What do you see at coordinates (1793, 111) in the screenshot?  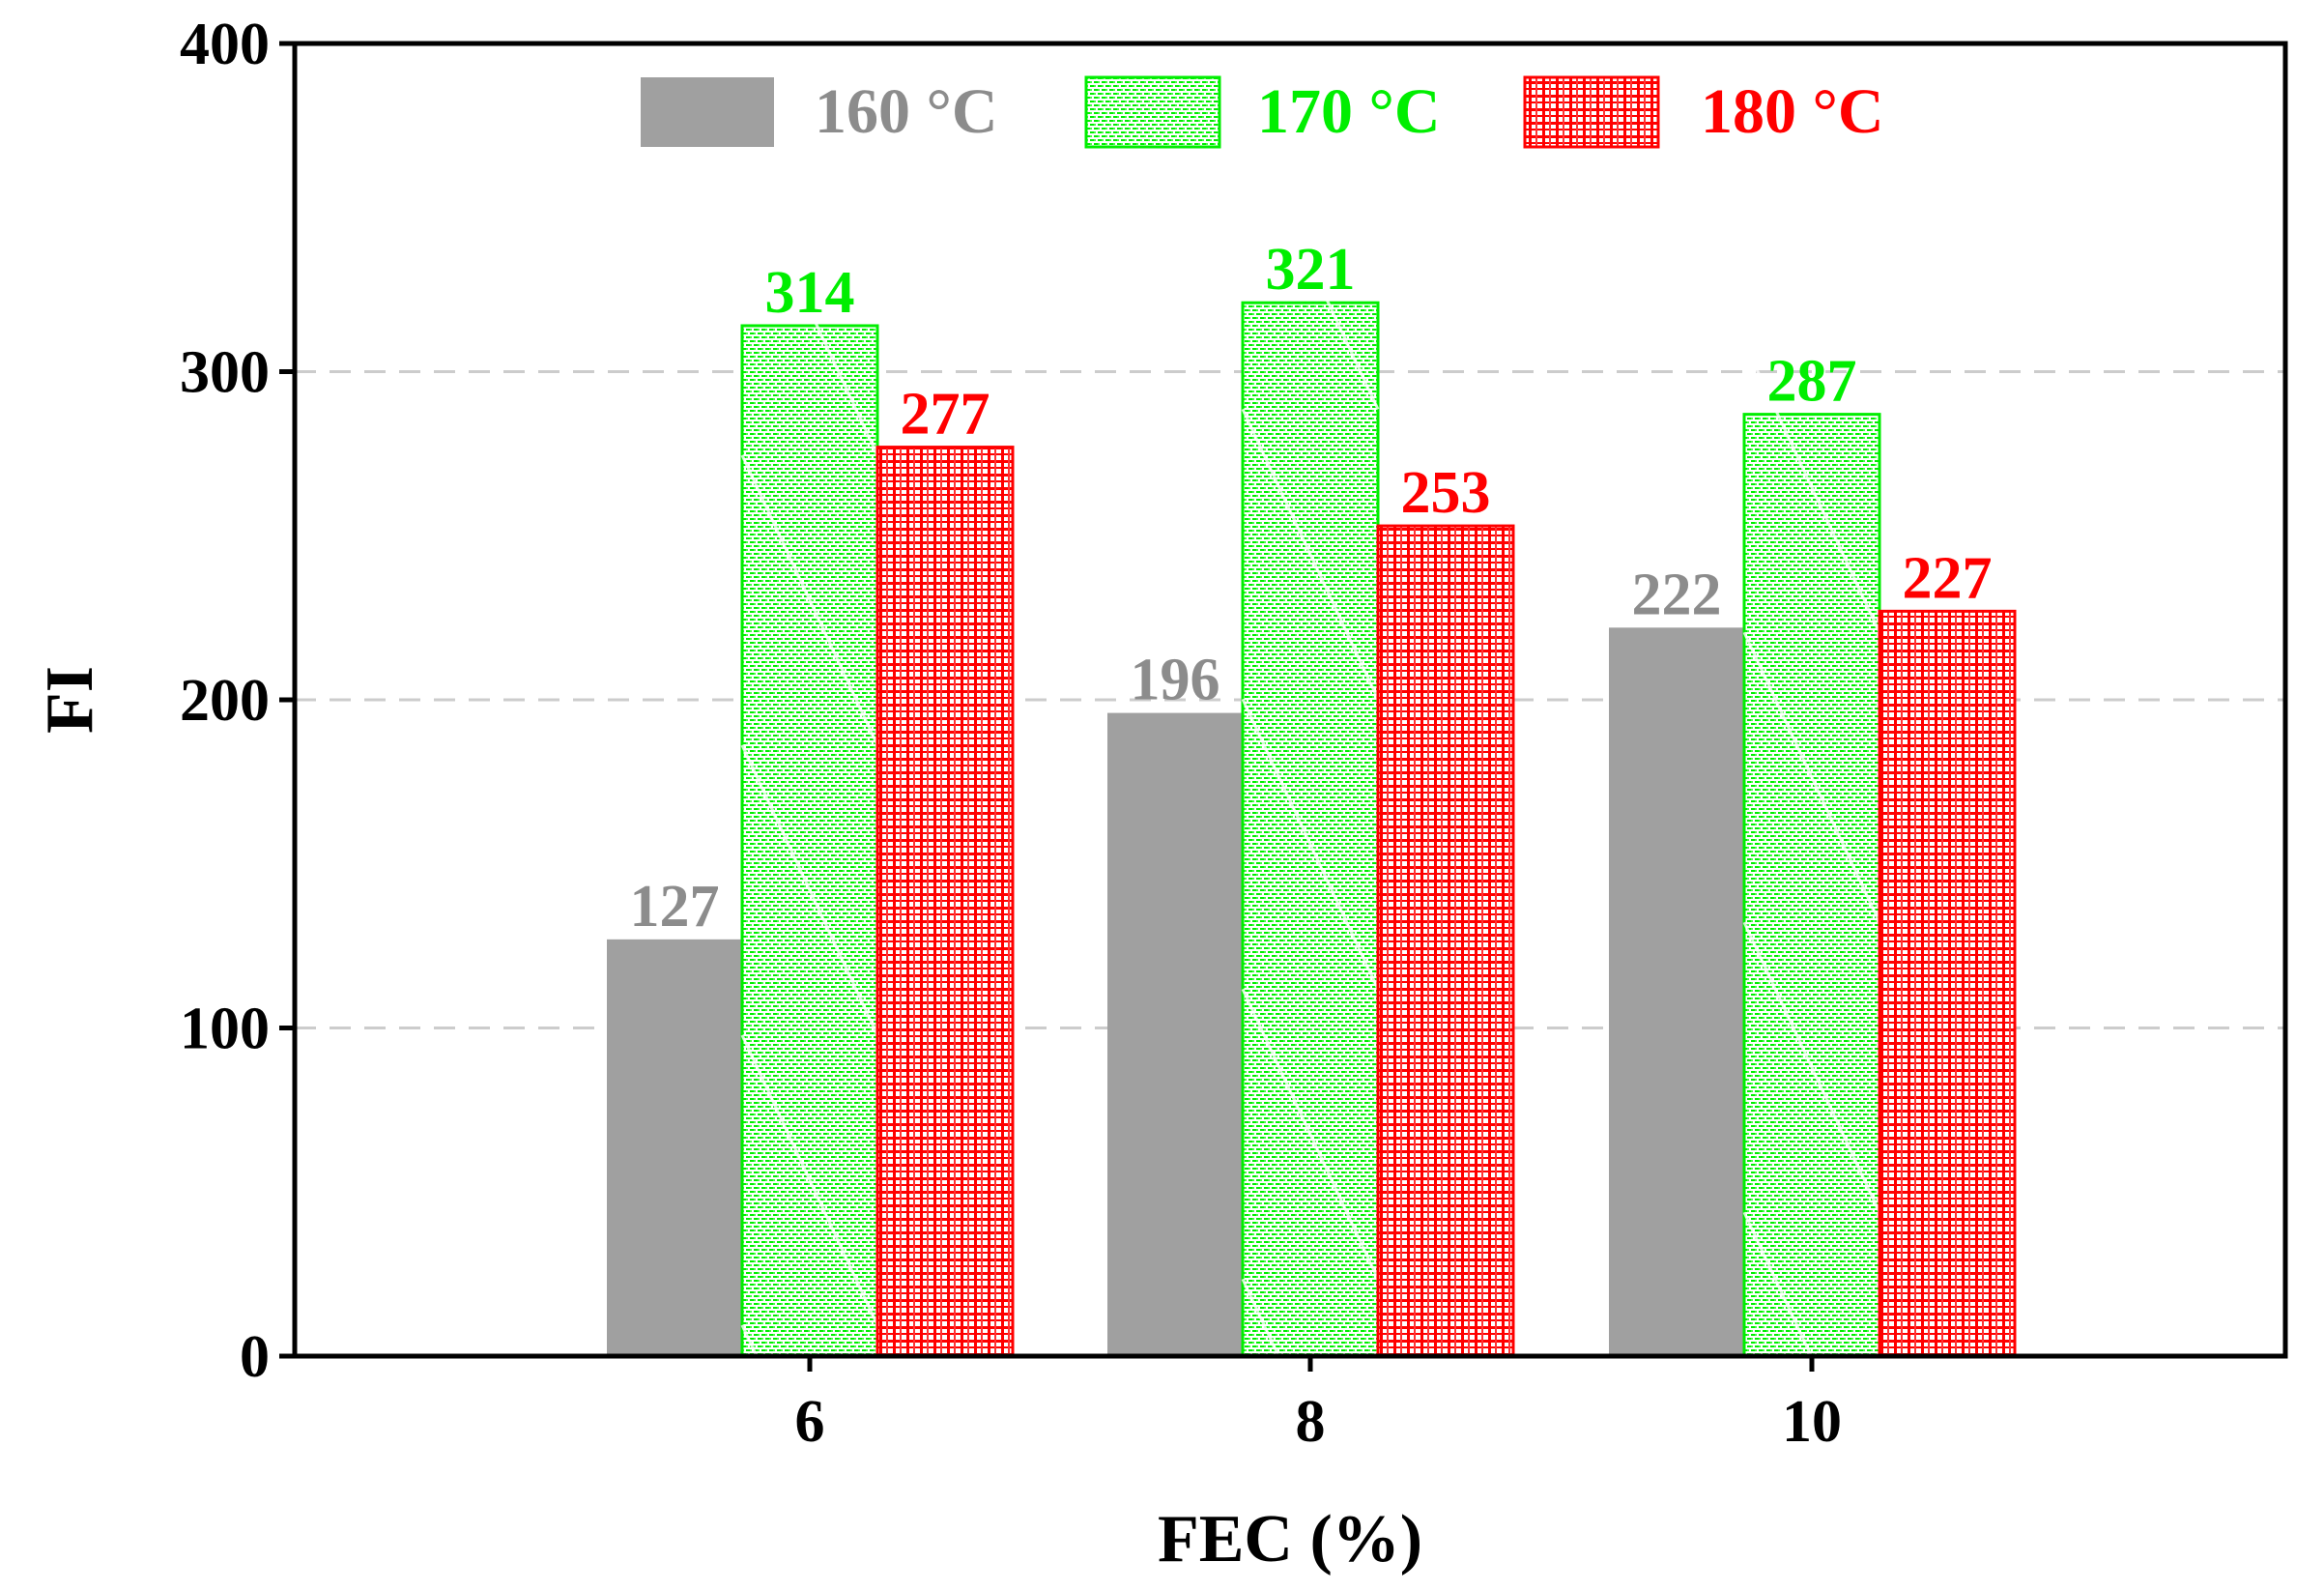 I see `legend-label-3: 180 °C` at bounding box center [1793, 111].